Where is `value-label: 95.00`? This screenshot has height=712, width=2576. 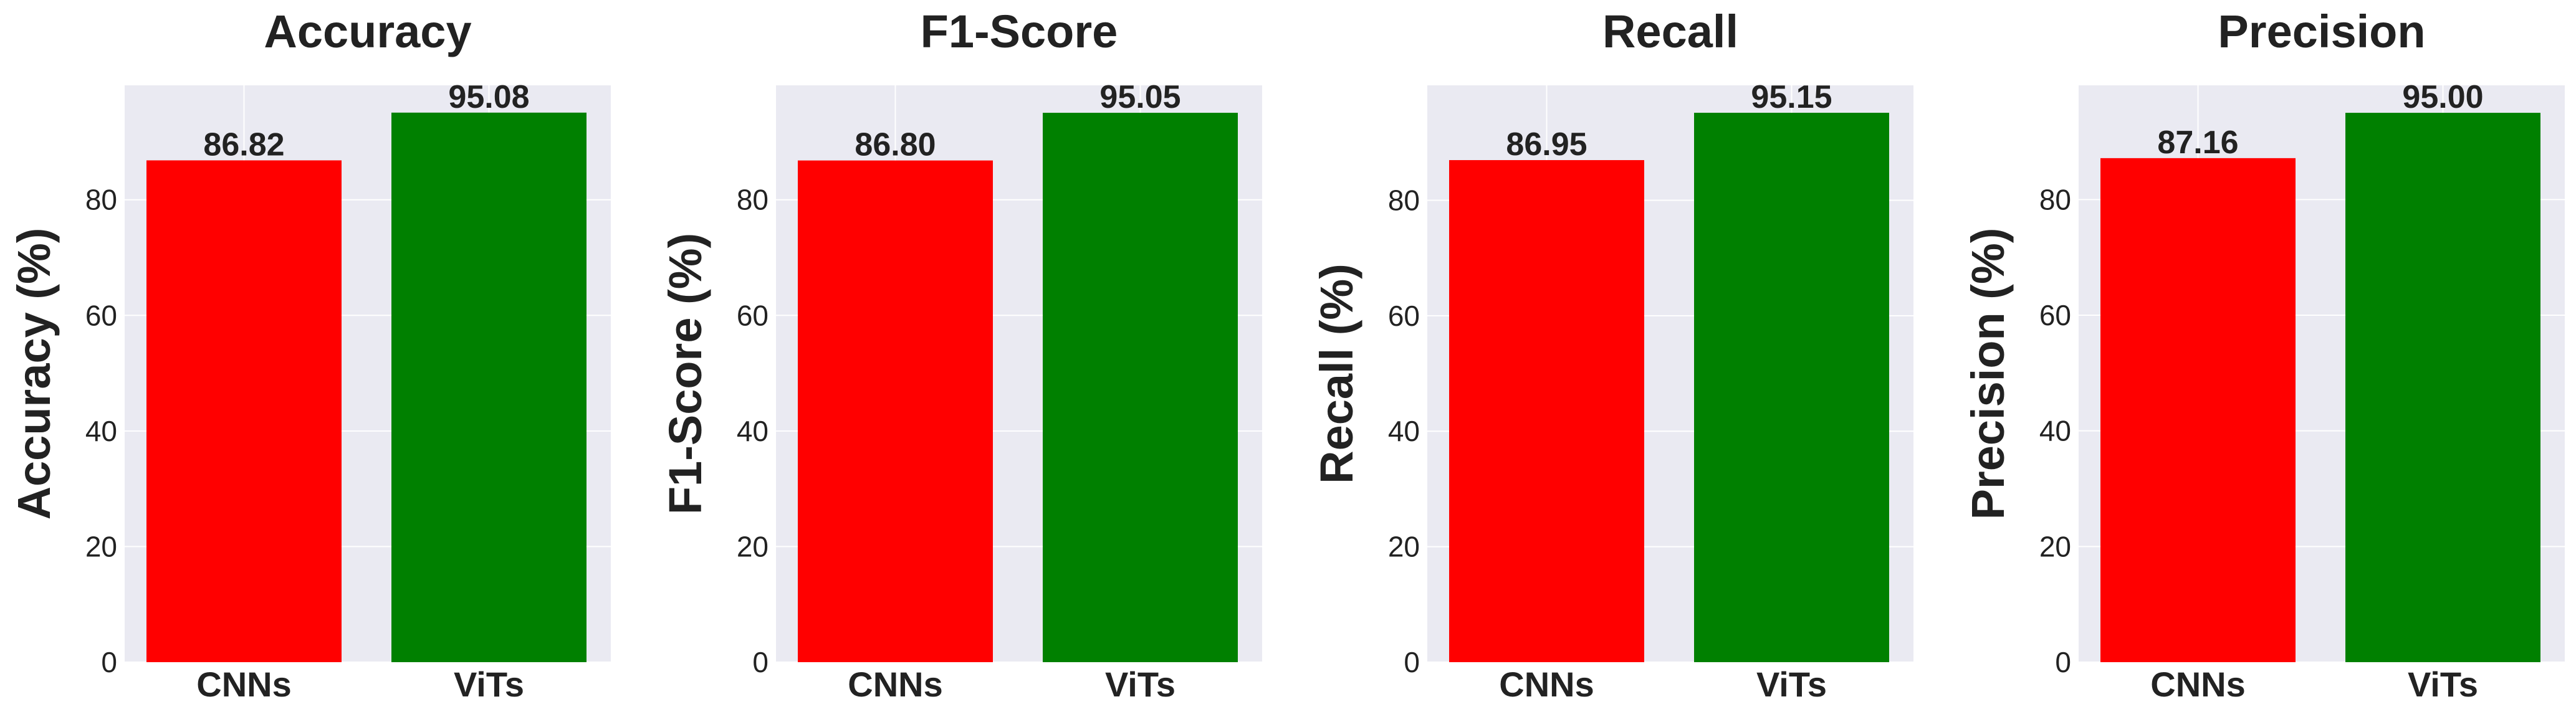
value-label: 95.00 is located at coordinates (2442, 97).